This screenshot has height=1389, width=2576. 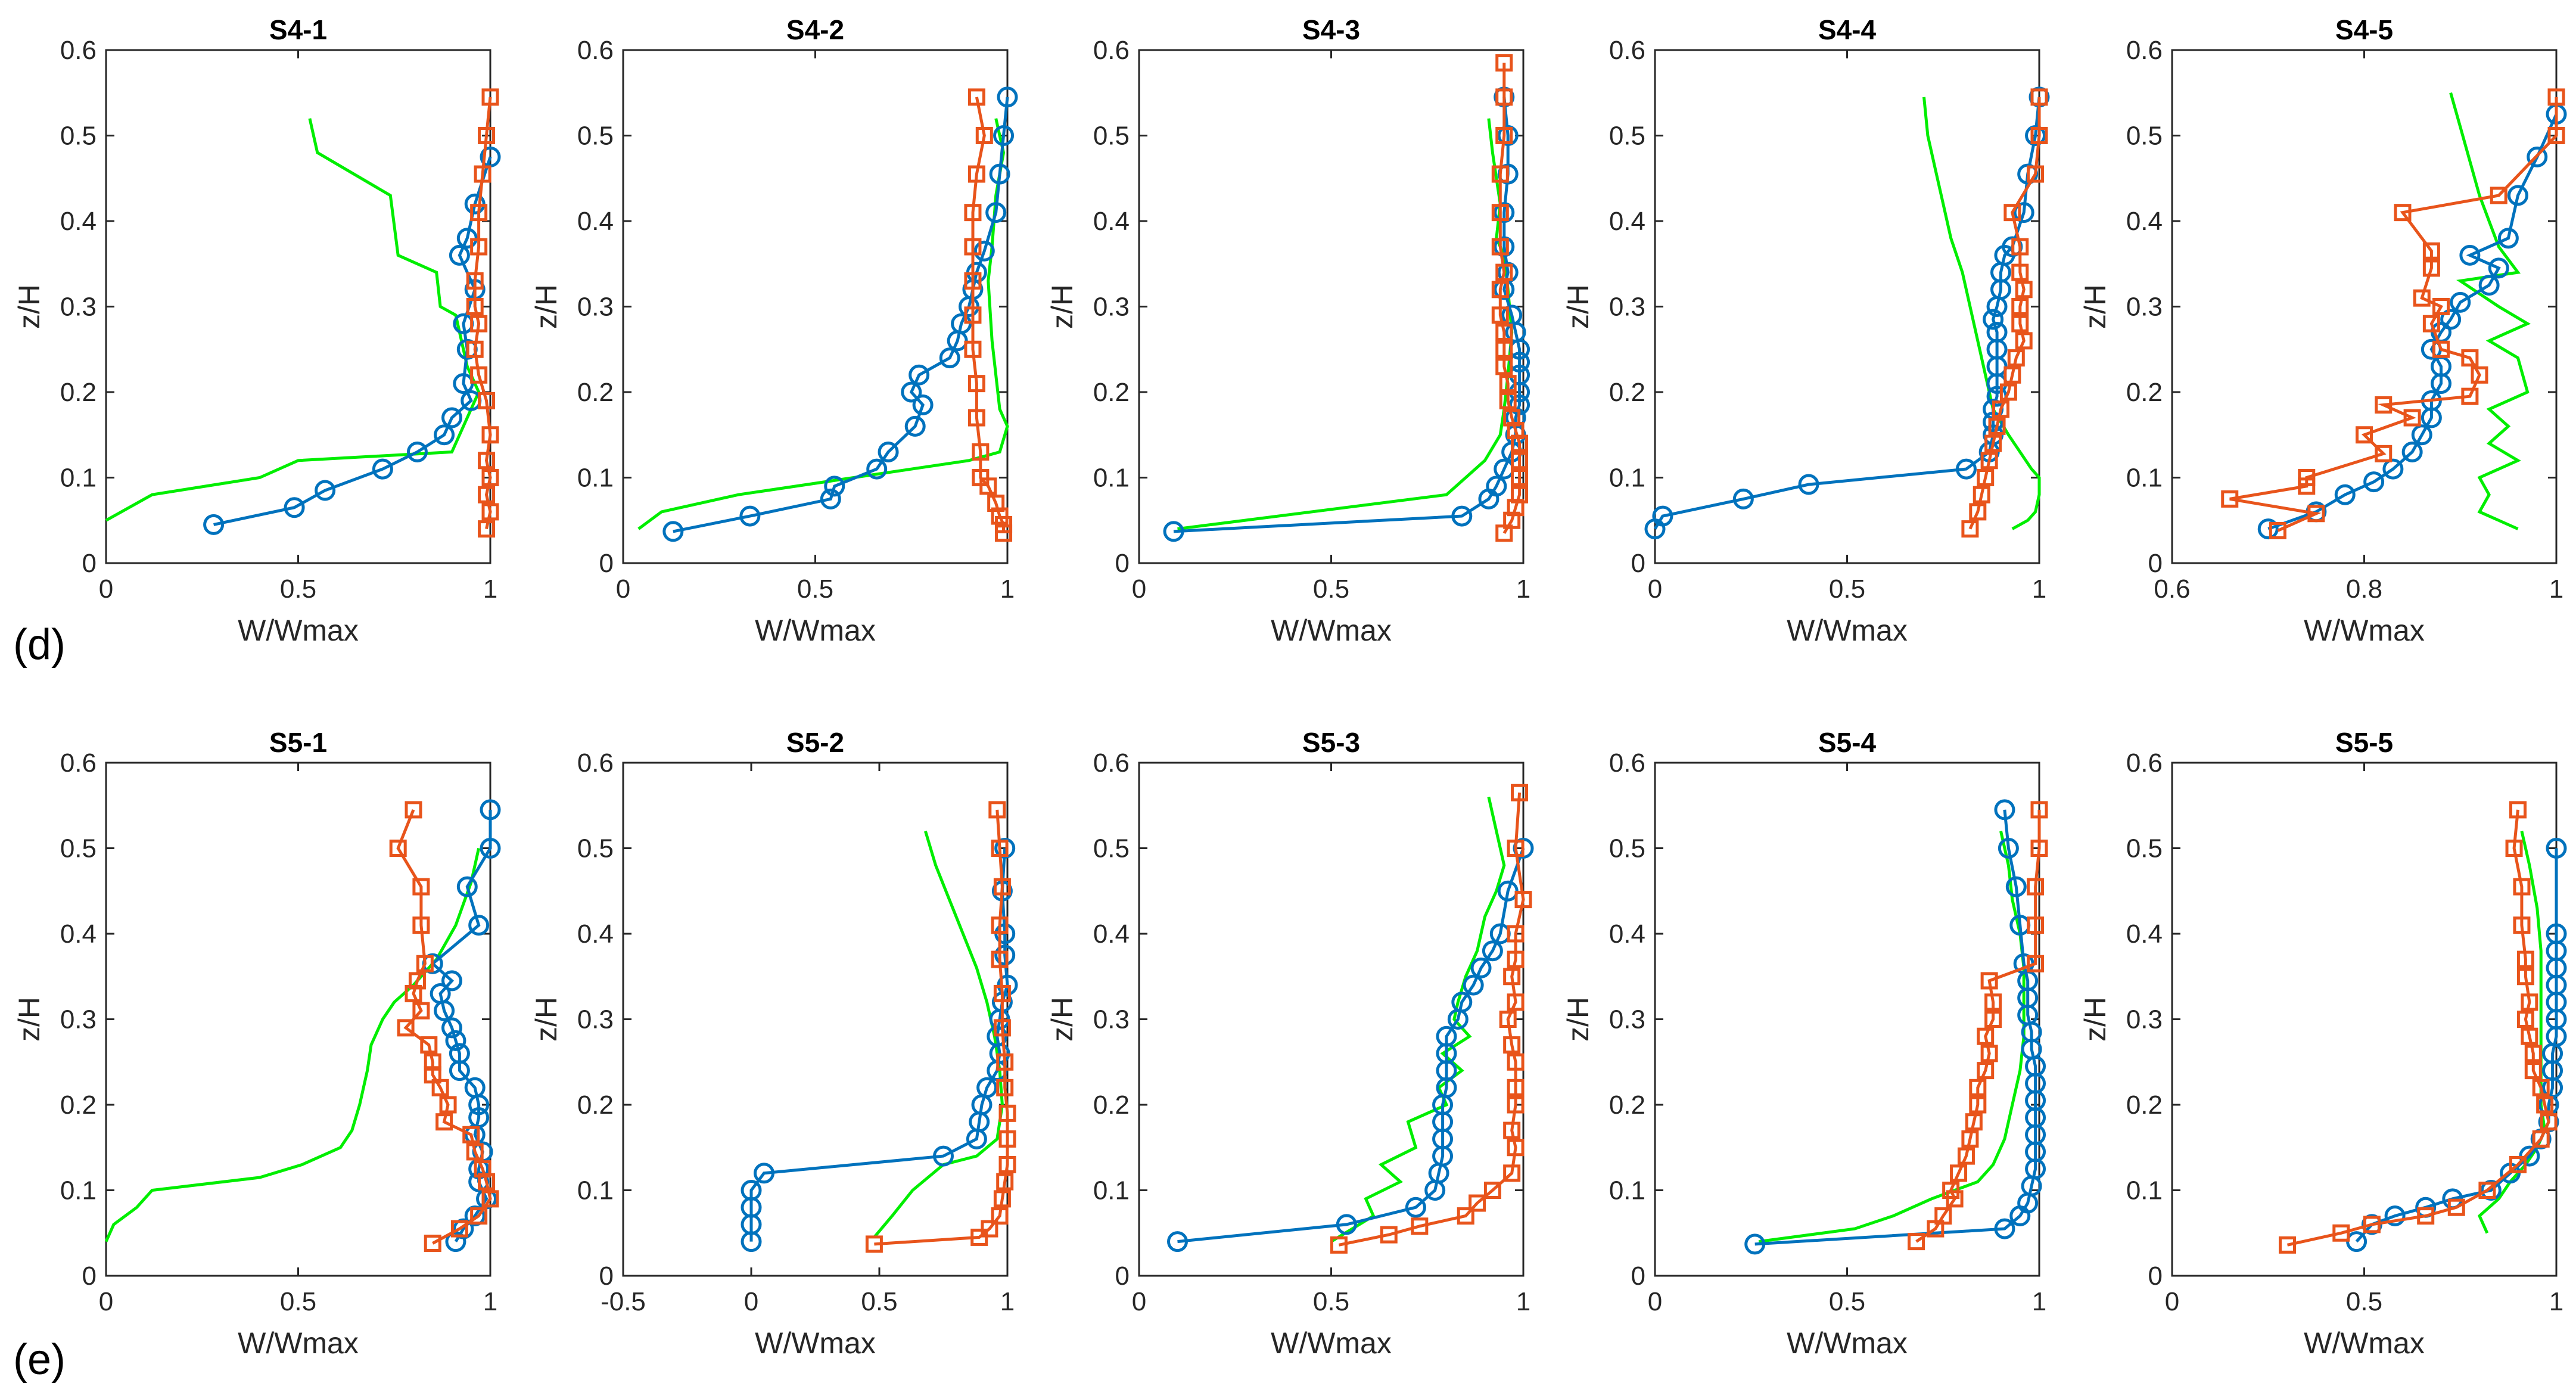 What do you see at coordinates (1331, 742) in the screenshot?
I see `chart-title: S5-3` at bounding box center [1331, 742].